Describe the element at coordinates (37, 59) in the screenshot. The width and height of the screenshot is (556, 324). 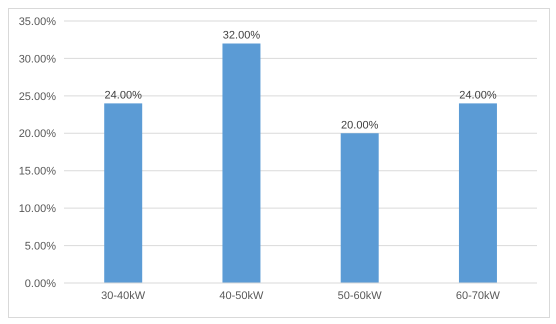
I see `y-tick-label: 30.00%` at that location.